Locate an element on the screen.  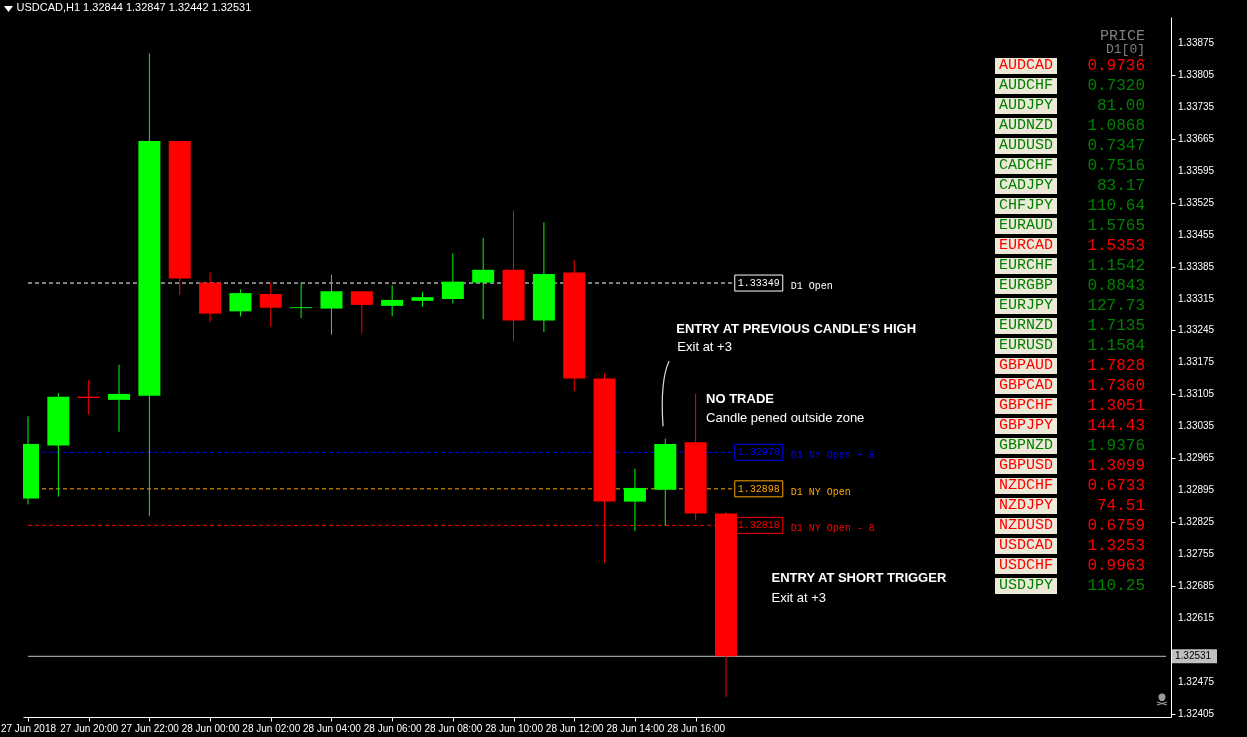
y-tick-label: 1.33875 is located at coordinates (1196, 43).